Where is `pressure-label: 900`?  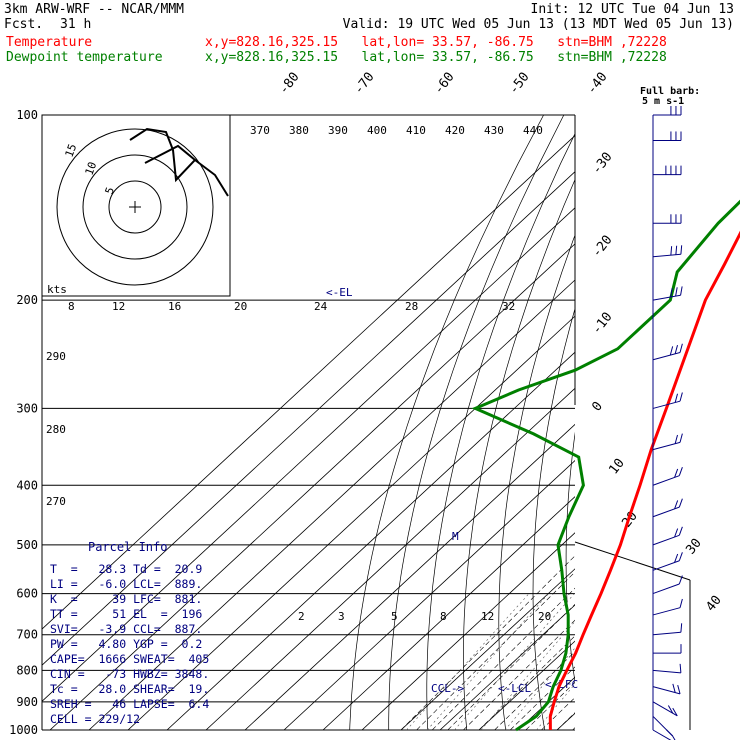
pressure-label: 900 is located at coordinates (27, 702).